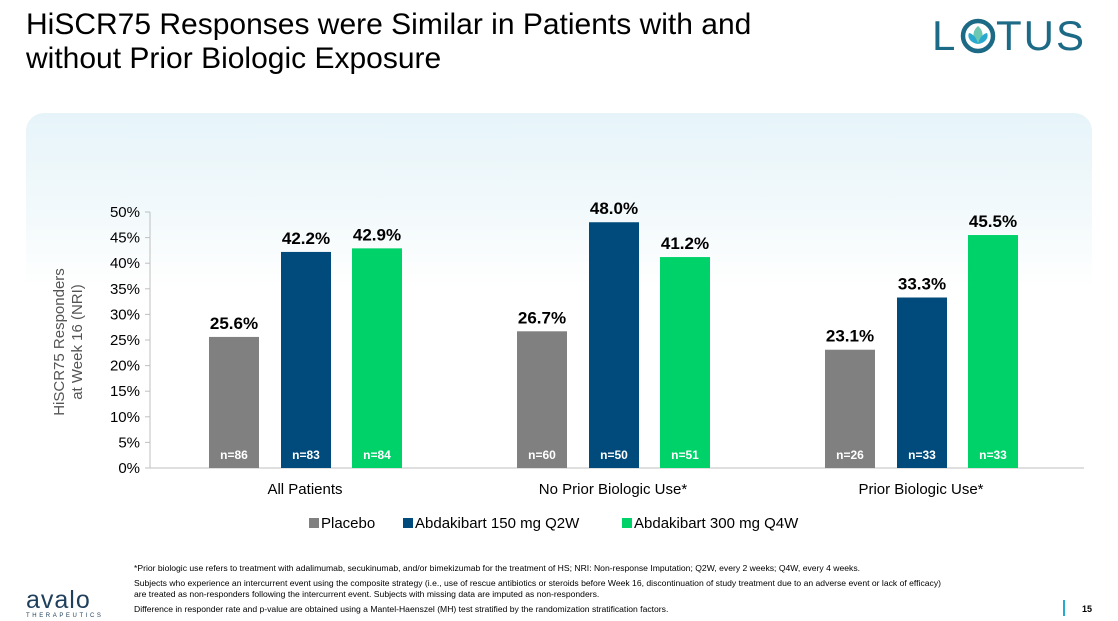 This screenshot has width=1118, height=621. I want to click on page-number: 15, so click(1087, 609).